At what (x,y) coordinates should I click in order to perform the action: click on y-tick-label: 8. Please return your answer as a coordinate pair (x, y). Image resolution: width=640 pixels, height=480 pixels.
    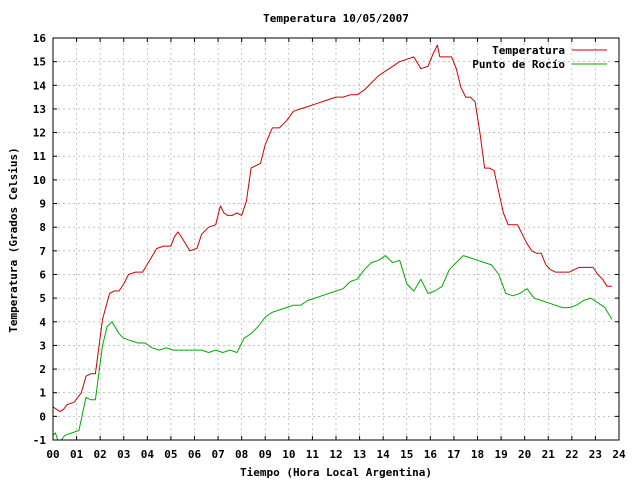
    Looking at the image, I should click on (42, 227).